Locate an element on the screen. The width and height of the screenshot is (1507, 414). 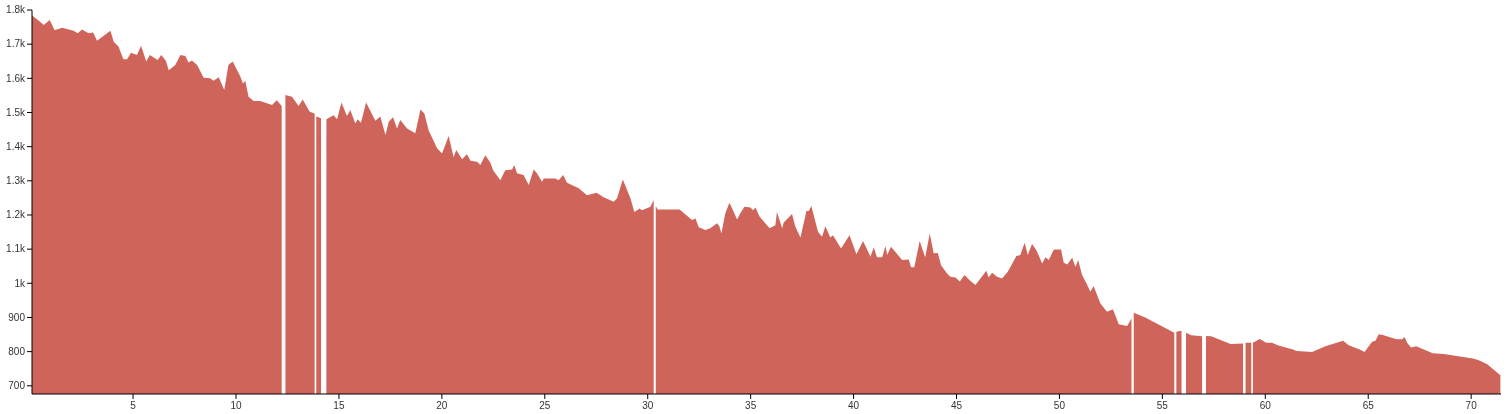
y-tick-label: 1.6k is located at coordinates (16, 78).